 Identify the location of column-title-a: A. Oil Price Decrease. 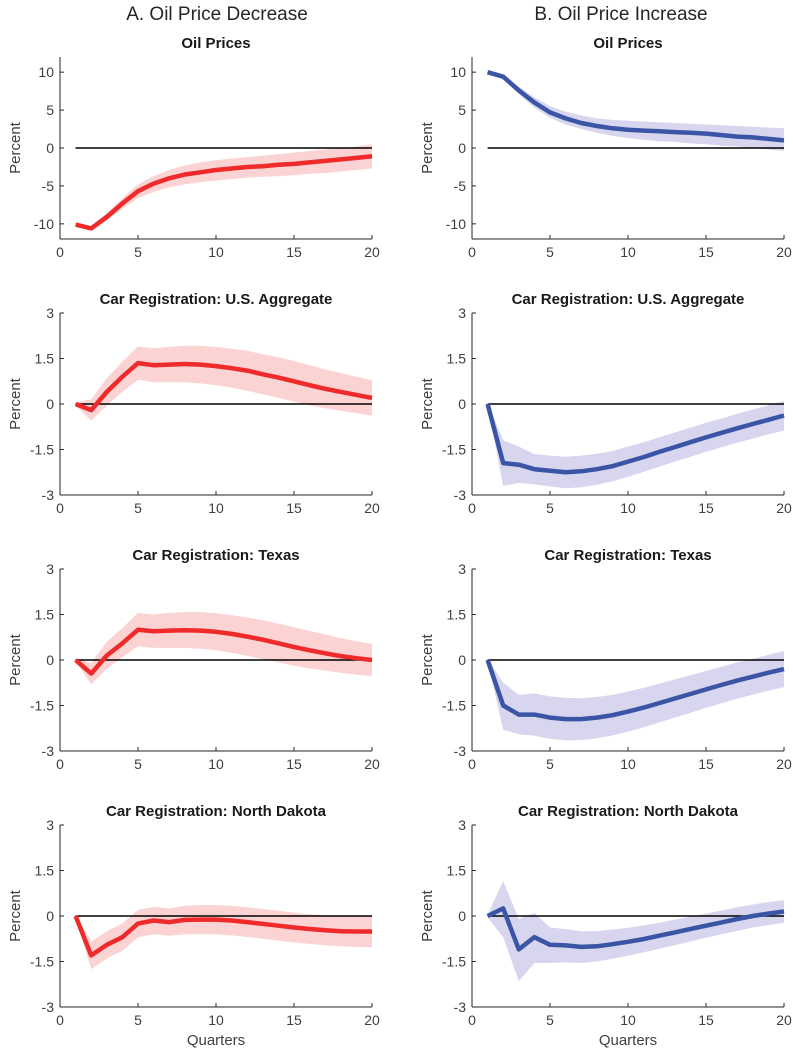
(217, 14).